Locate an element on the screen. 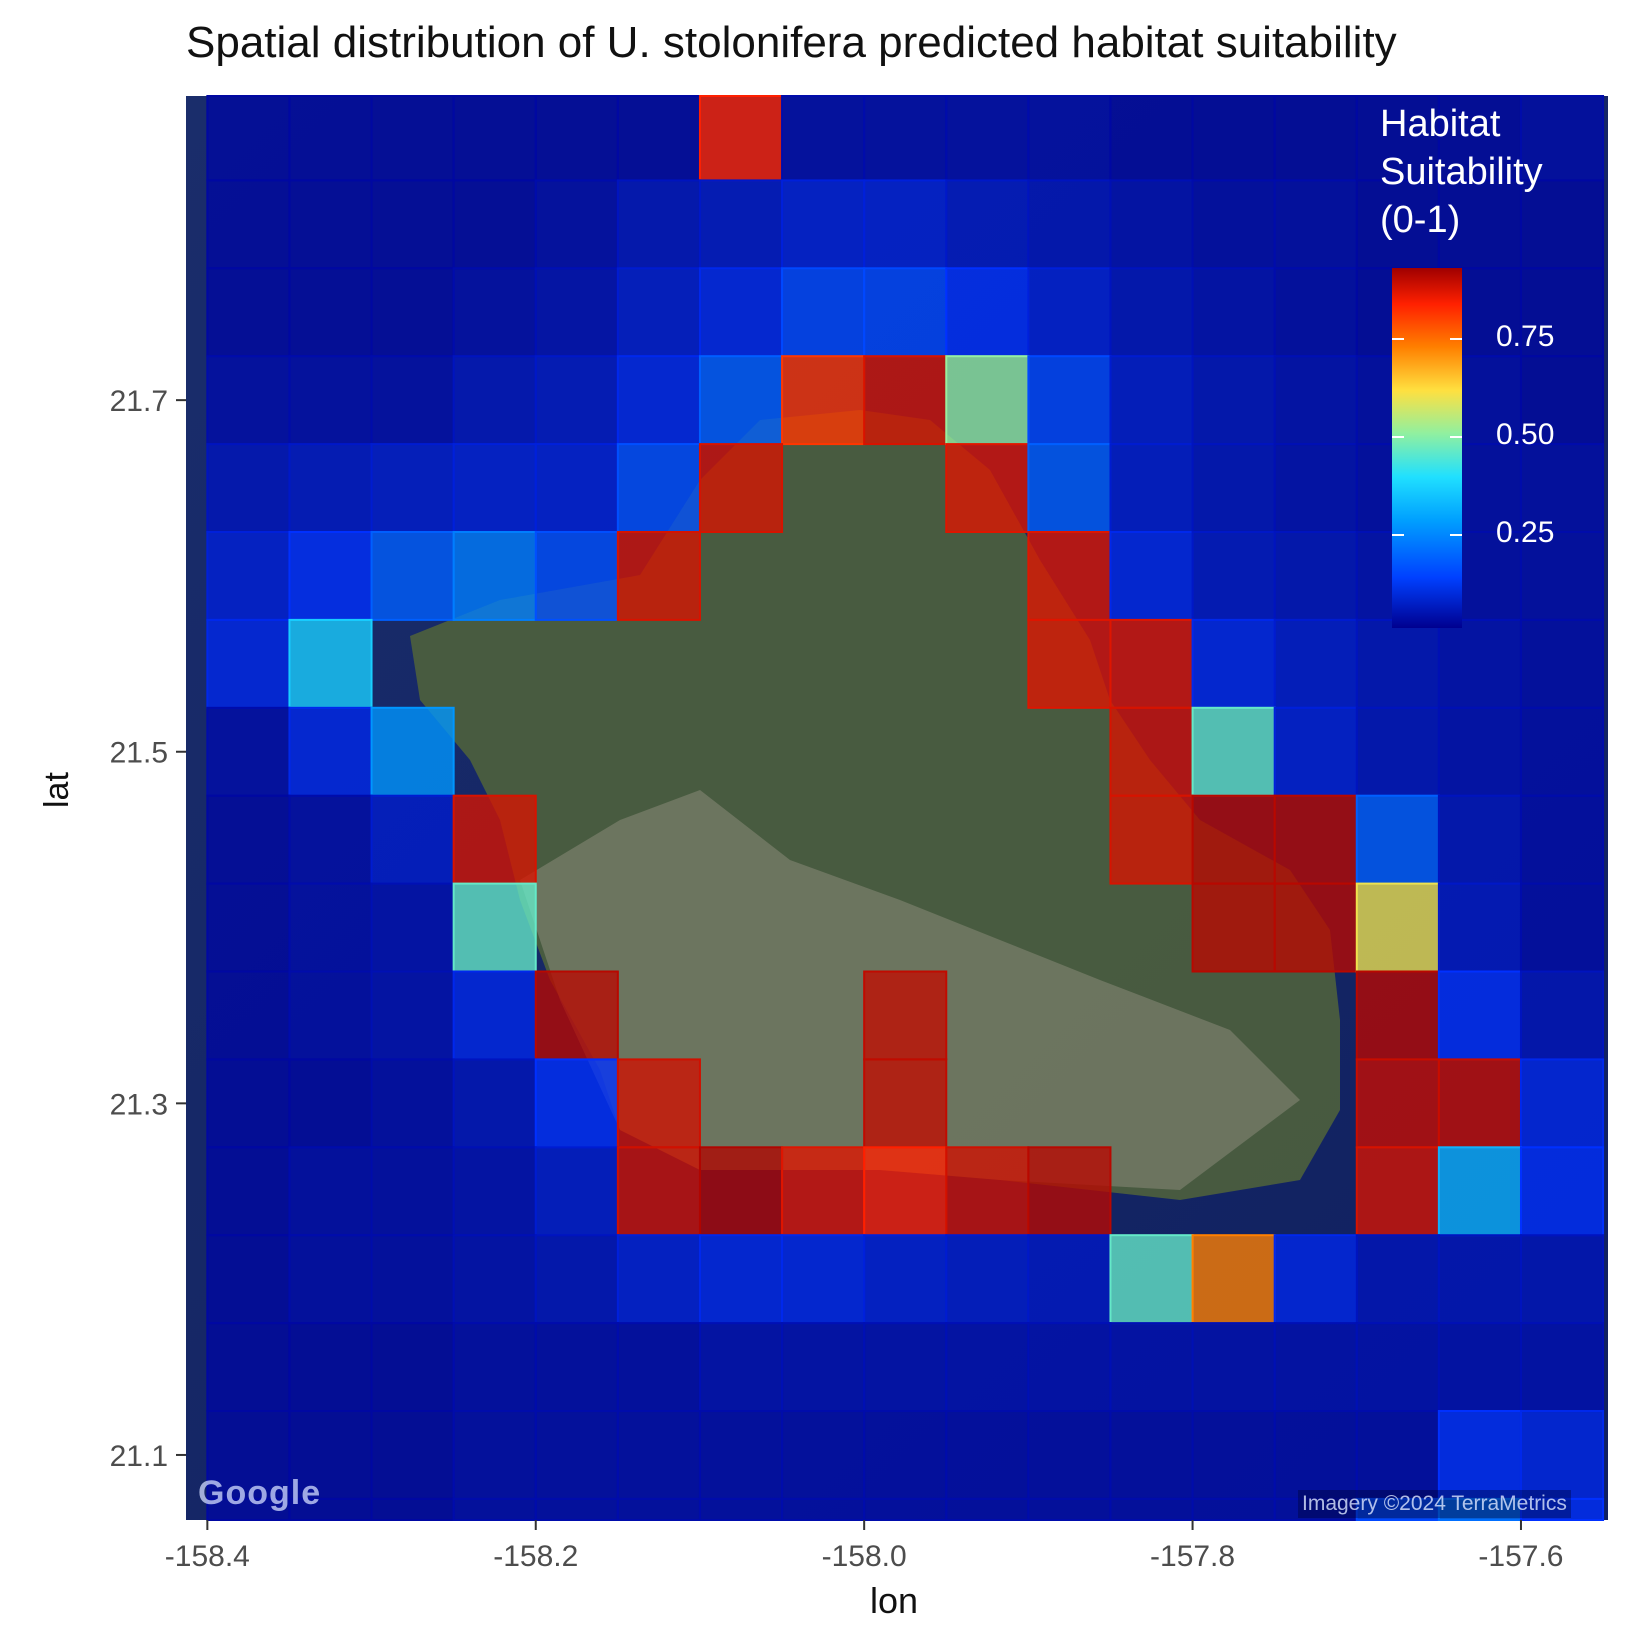  x-axis-tick-label: -157.6 is located at coordinates (1520, 1556).